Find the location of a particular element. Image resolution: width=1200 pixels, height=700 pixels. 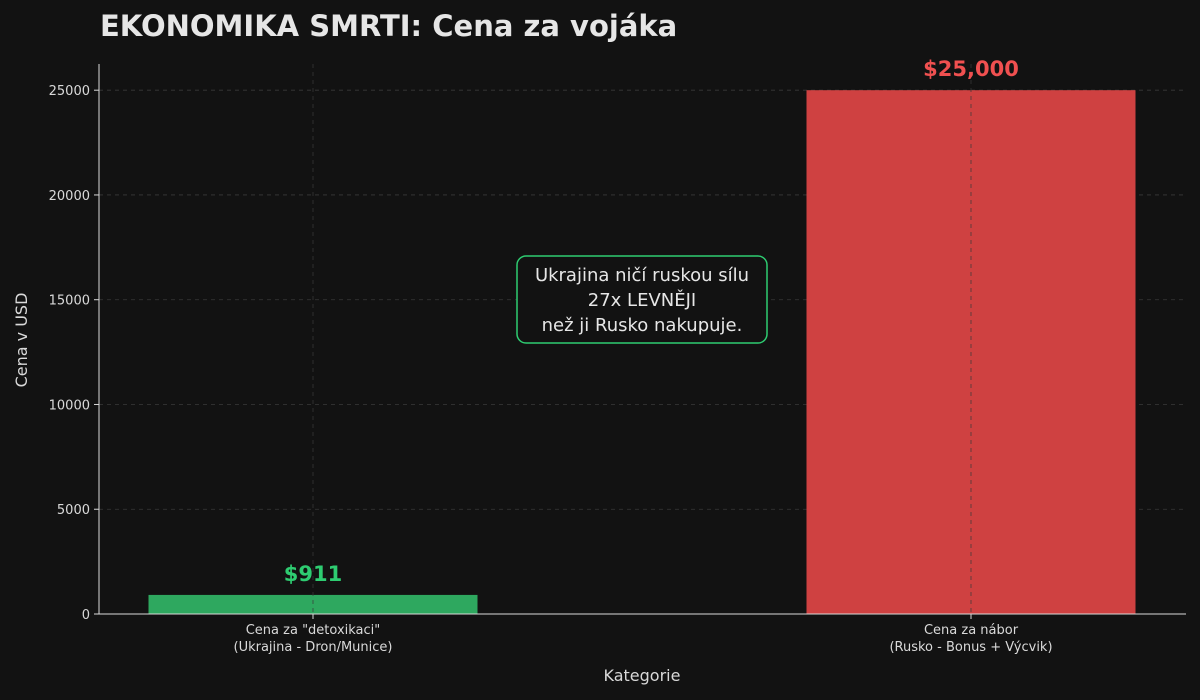

bar is located at coordinates (313, 604).